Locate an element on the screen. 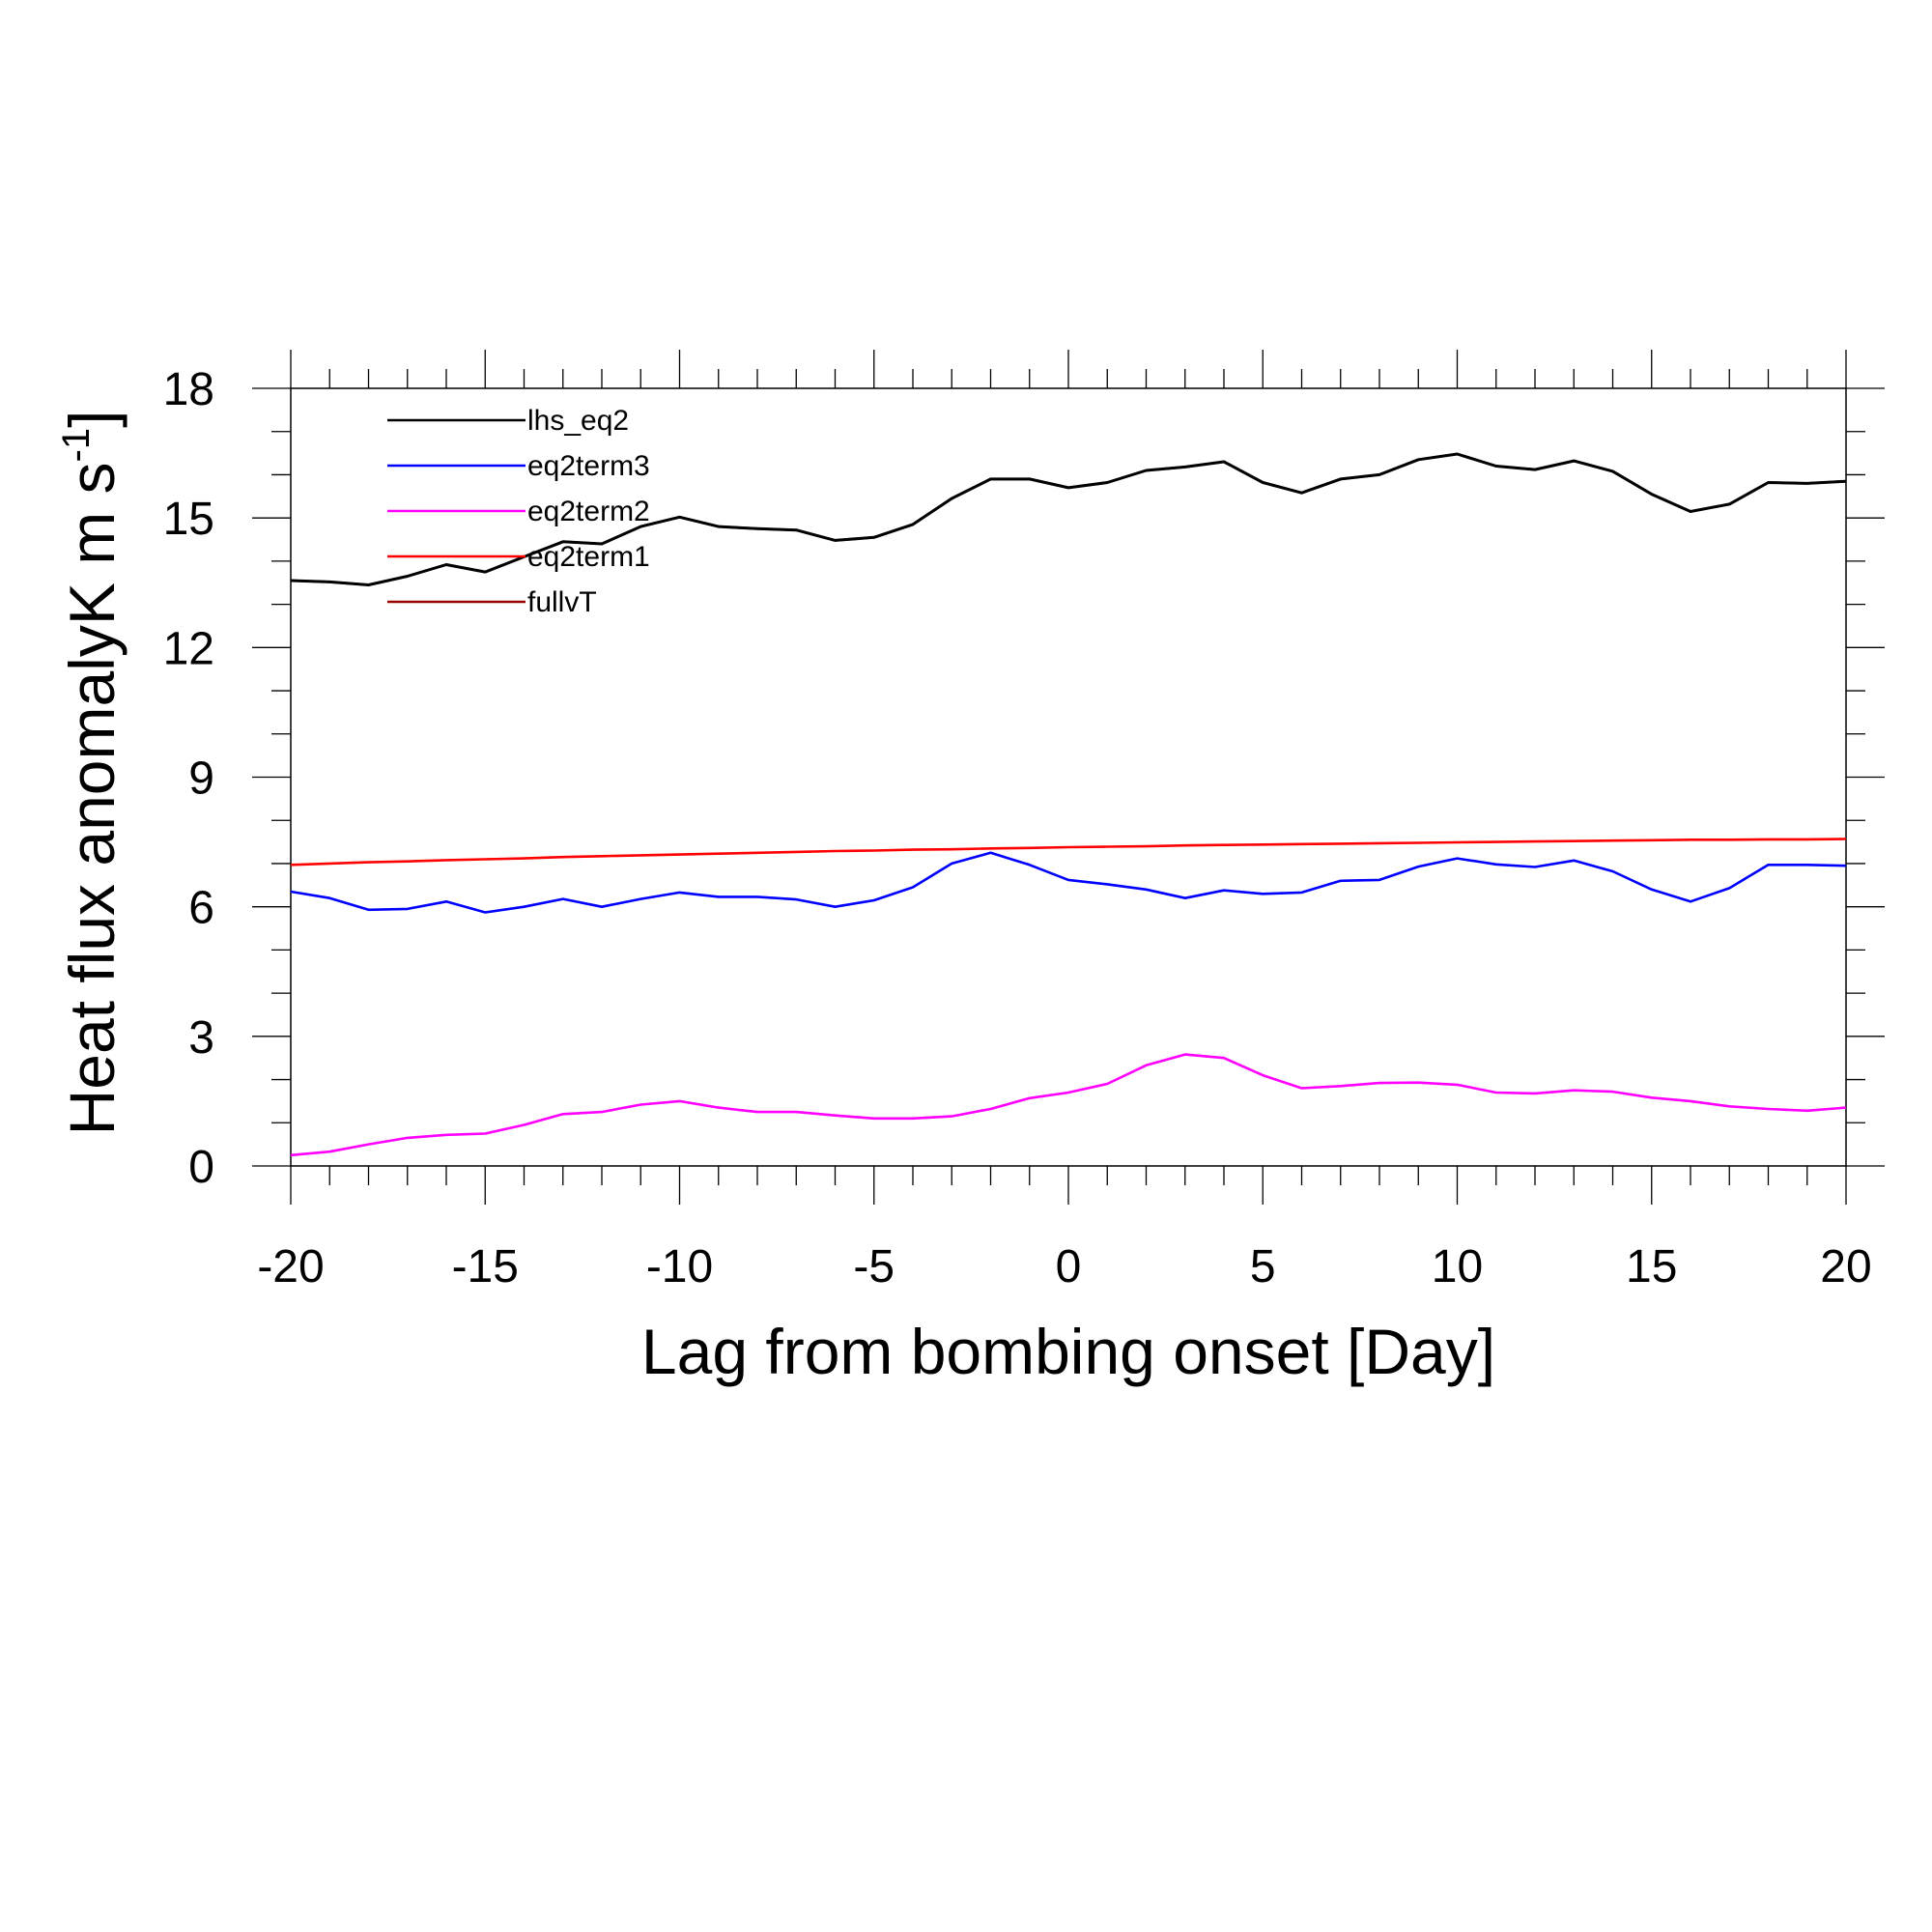 This screenshot has height=1932, width=1932. y-tick-label: 9 is located at coordinates (201, 779).